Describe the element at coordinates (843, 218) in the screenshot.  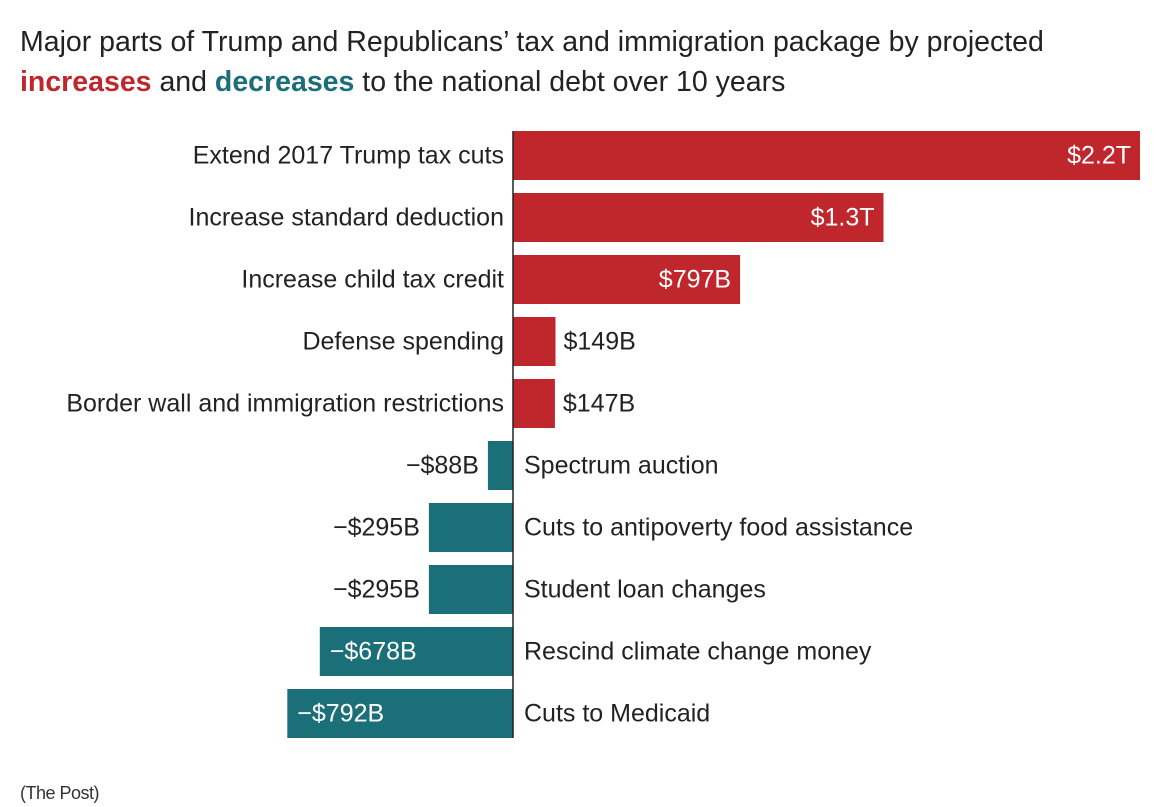
I see `value-label: $1.3T` at that location.